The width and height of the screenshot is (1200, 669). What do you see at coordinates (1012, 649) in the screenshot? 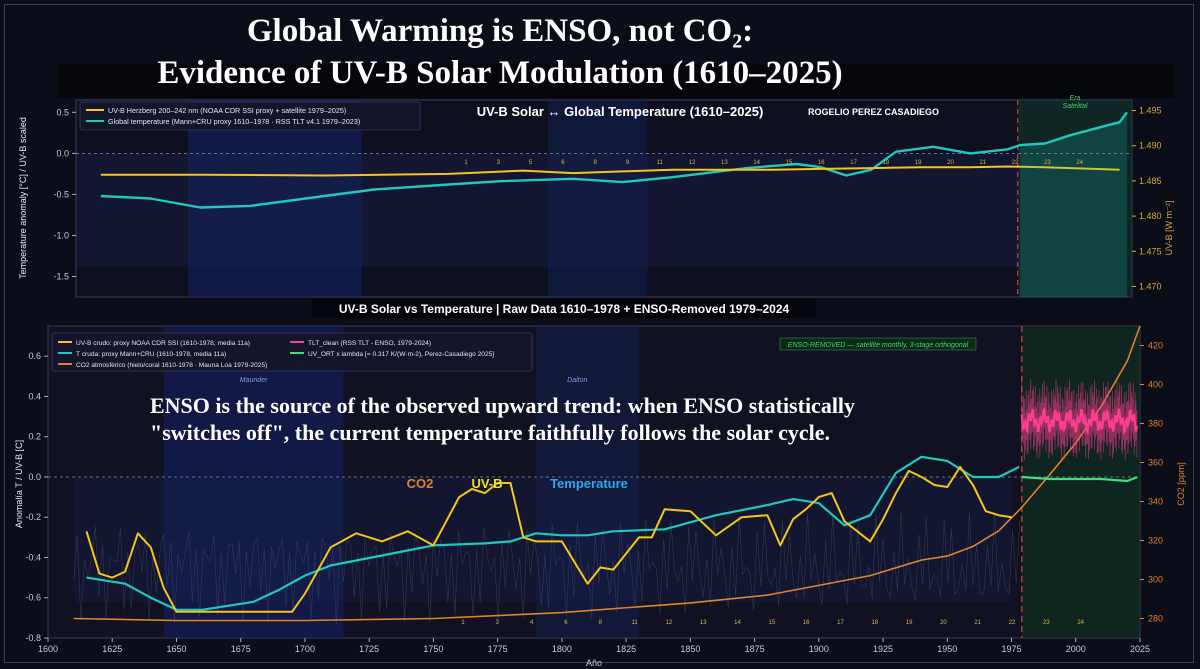
I see `bottom-xtick-label: 1975` at bounding box center [1012, 649].